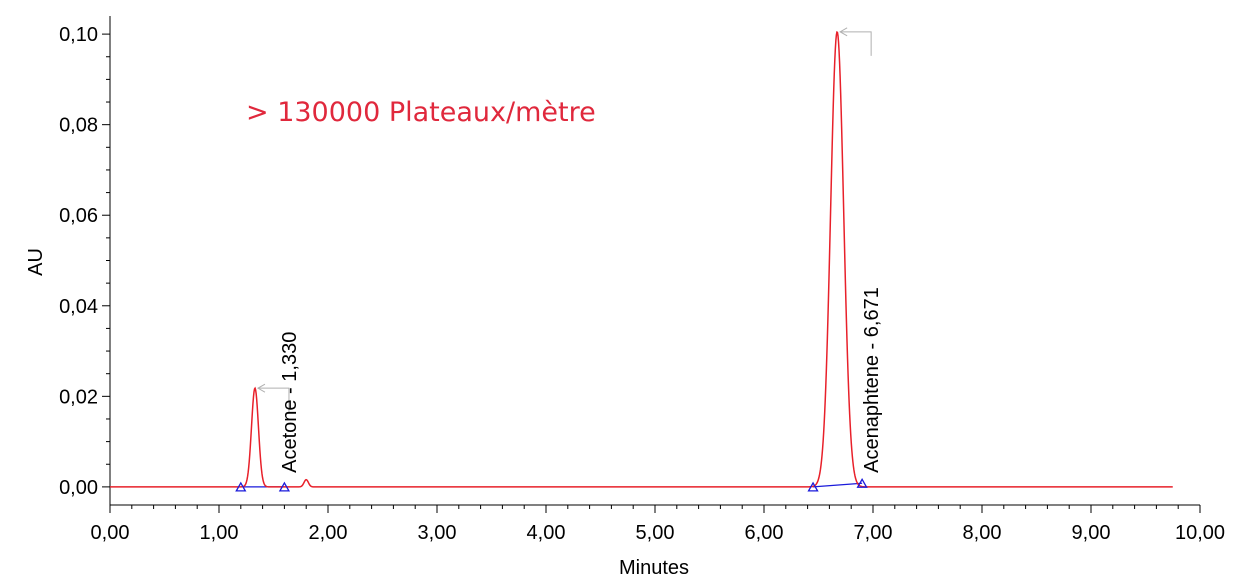  What do you see at coordinates (328, 533) in the screenshot?
I see `x-tick-label: 2,00` at bounding box center [328, 533].